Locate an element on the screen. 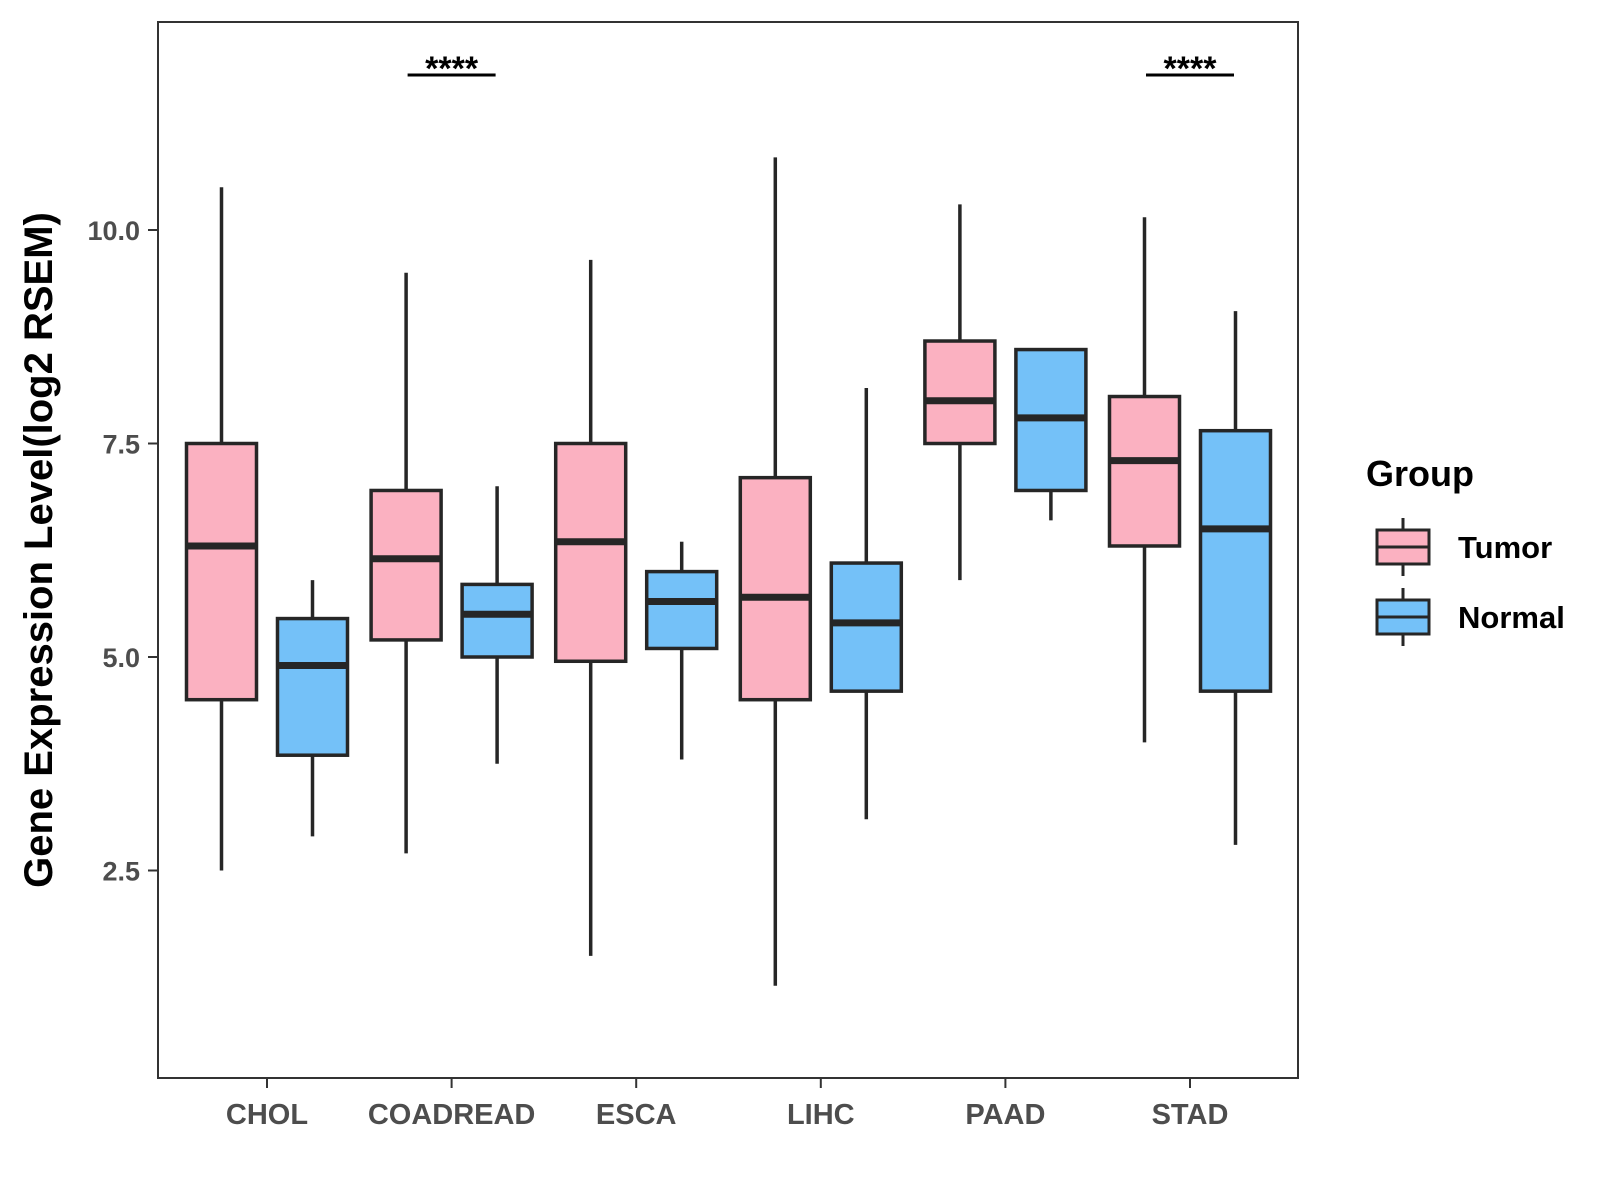 The height and width of the screenshot is (1200, 1600). box-normal-chol is located at coordinates (312, 708).